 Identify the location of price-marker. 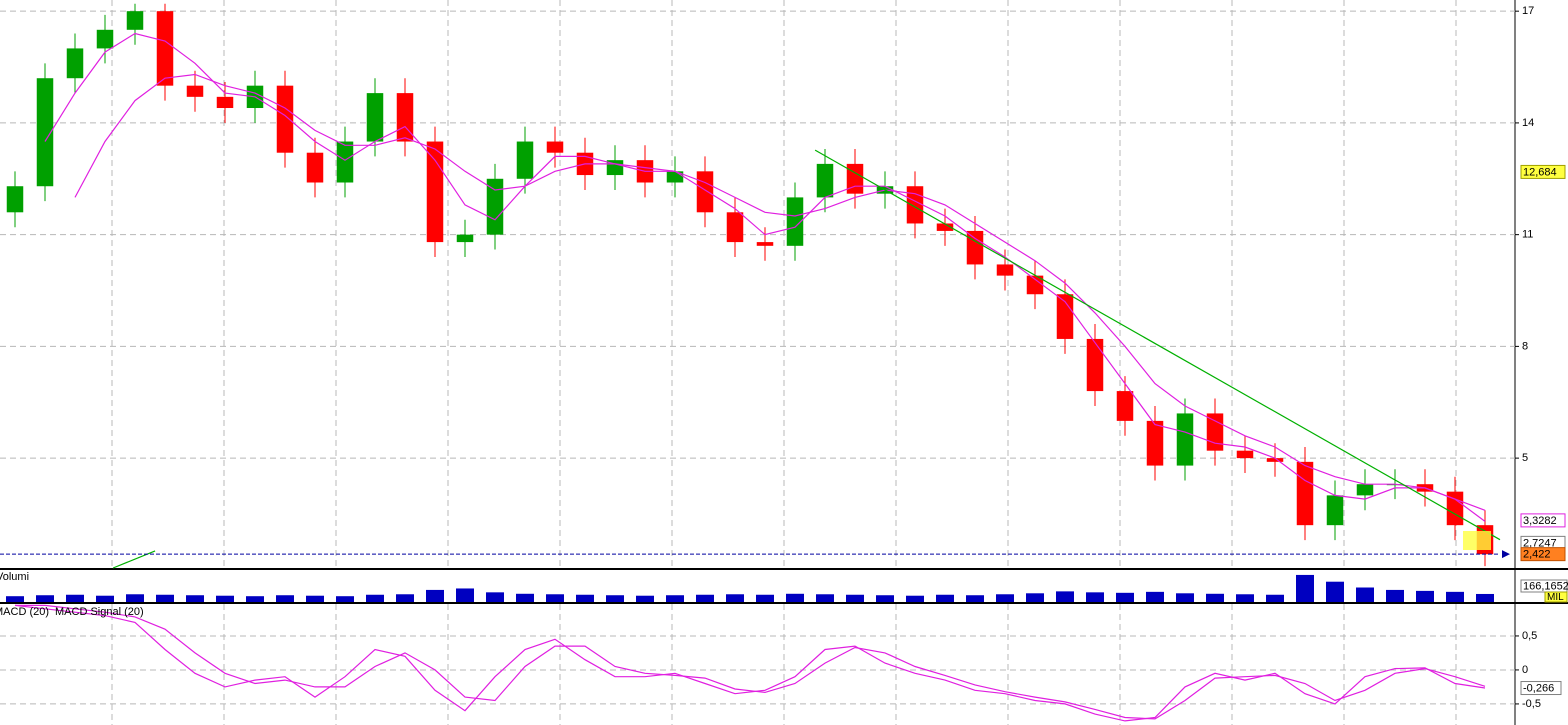
(1543, 520).